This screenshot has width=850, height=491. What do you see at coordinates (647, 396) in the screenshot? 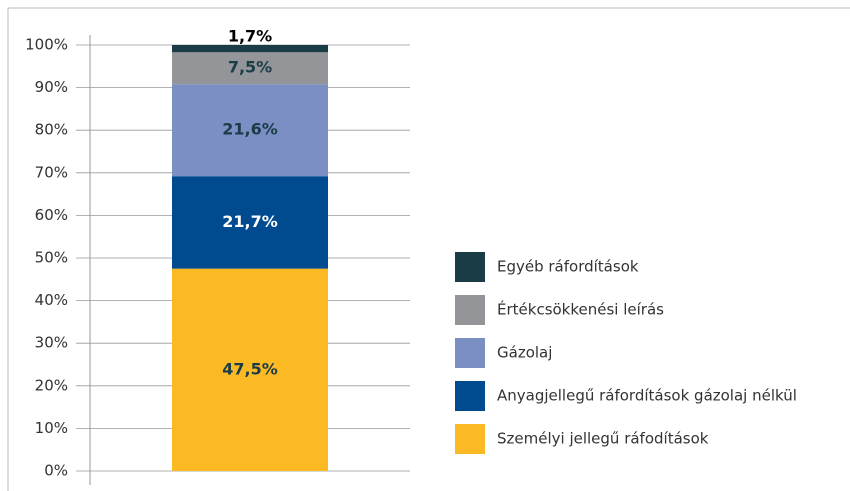
I see `legend-label: Anyagjellegű ráfordítások gázolaj nélkül` at bounding box center [647, 396].